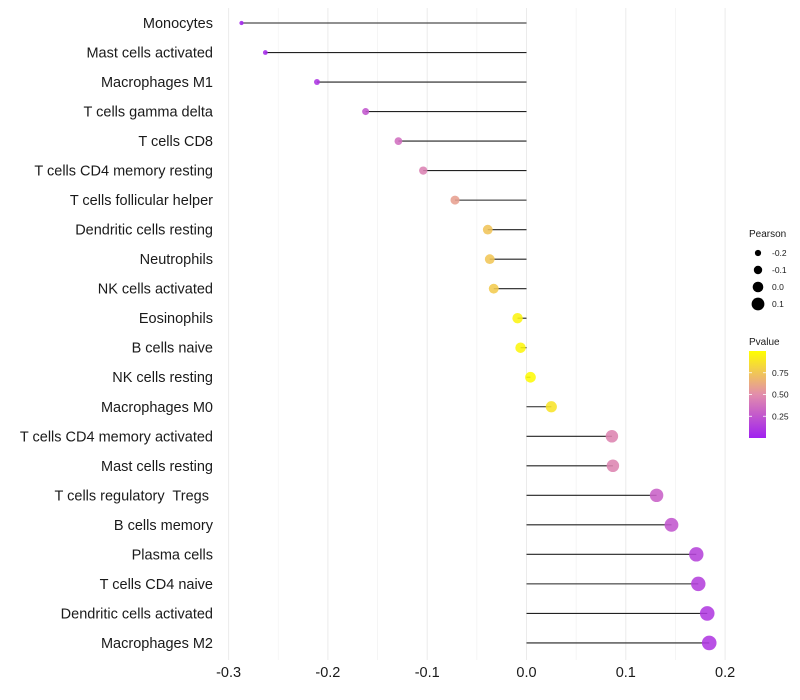 Image resolution: width=800 pixels, height=700 pixels. I want to click on x-tick-label: 0.2, so click(725, 673).